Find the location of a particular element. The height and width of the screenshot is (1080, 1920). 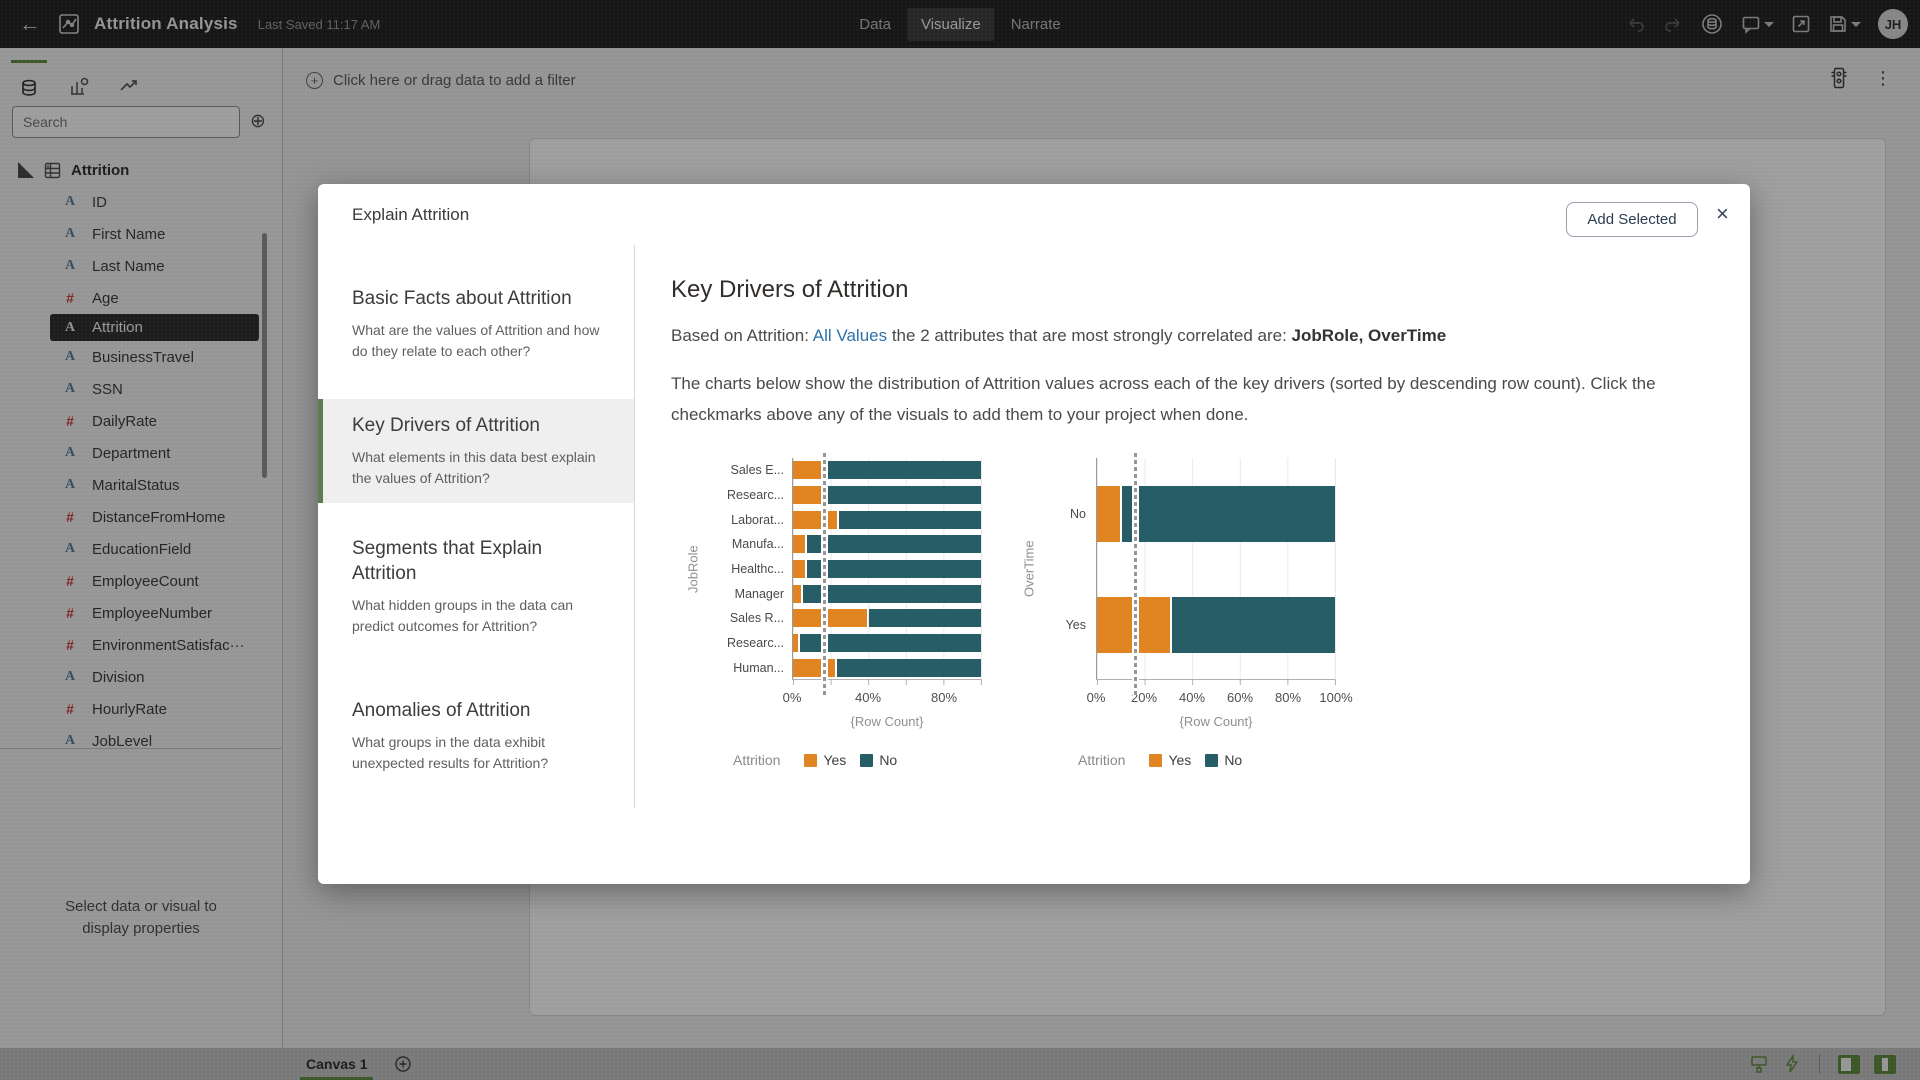

category-label: Manager is located at coordinates (759, 593).